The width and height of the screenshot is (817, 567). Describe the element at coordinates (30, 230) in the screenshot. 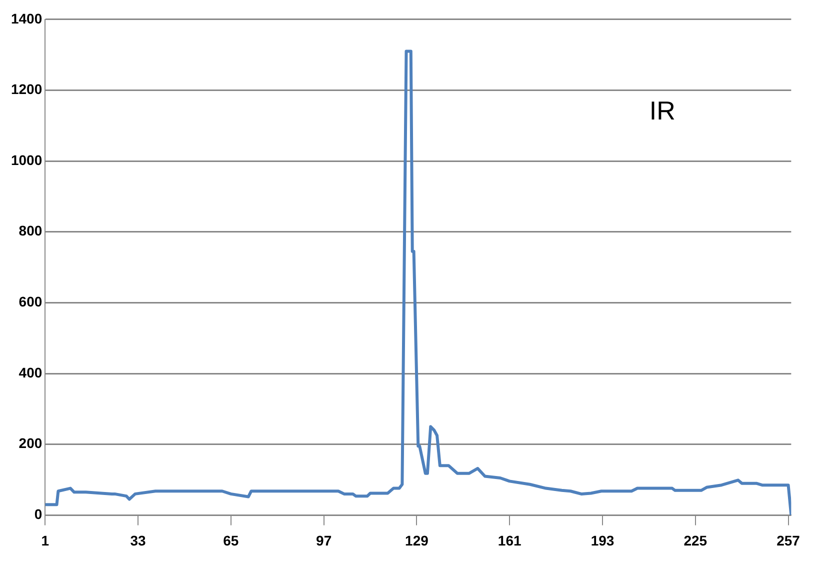

I see `y-tick-label: 800` at that location.